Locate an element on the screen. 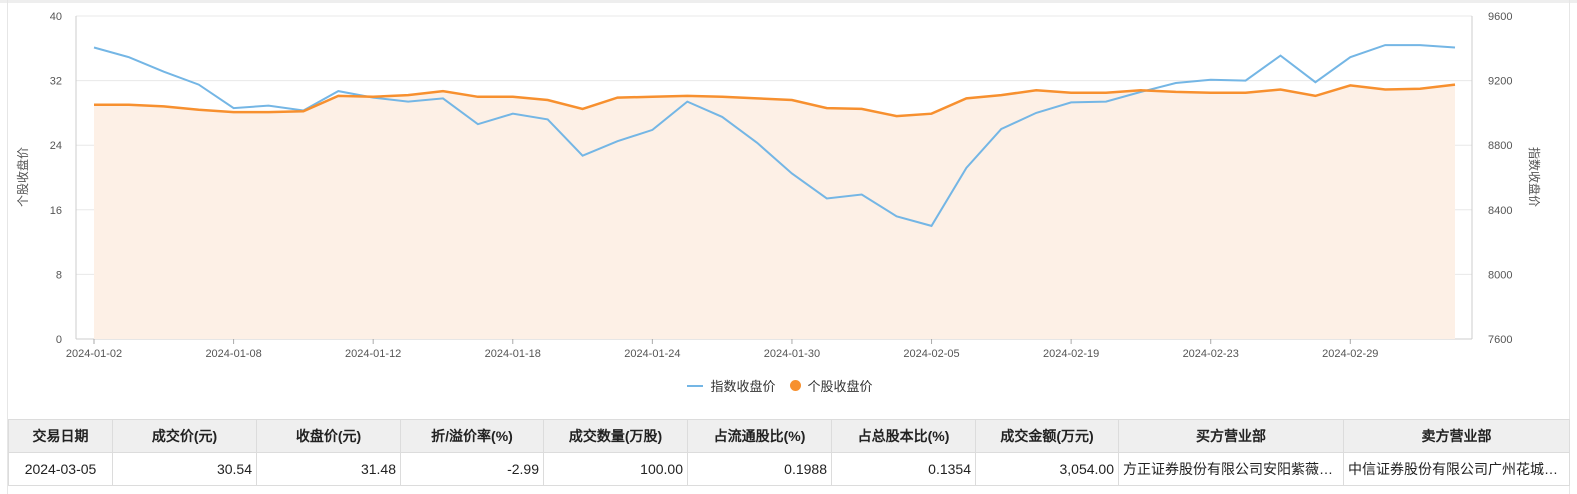 The image size is (1577, 494). left-tick-label: 16 is located at coordinates (56, 211).